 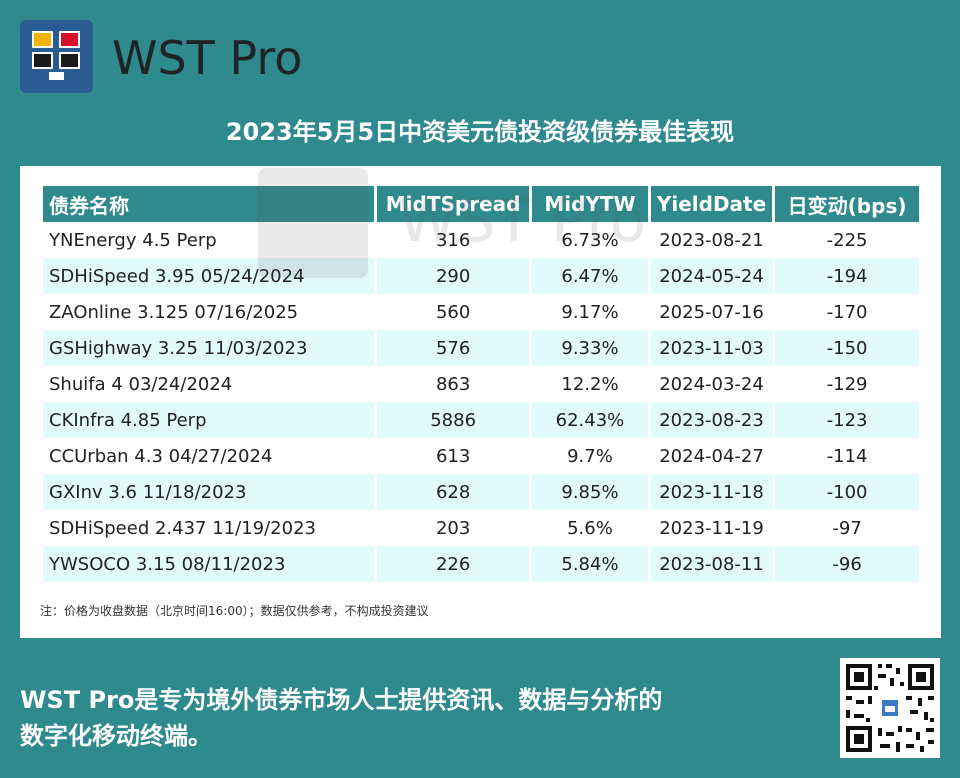 What do you see at coordinates (174, 312) in the screenshot?
I see `bond-name-cell: ZAOnline 3.125 07/16/2025` at bounding box center [174, 312].